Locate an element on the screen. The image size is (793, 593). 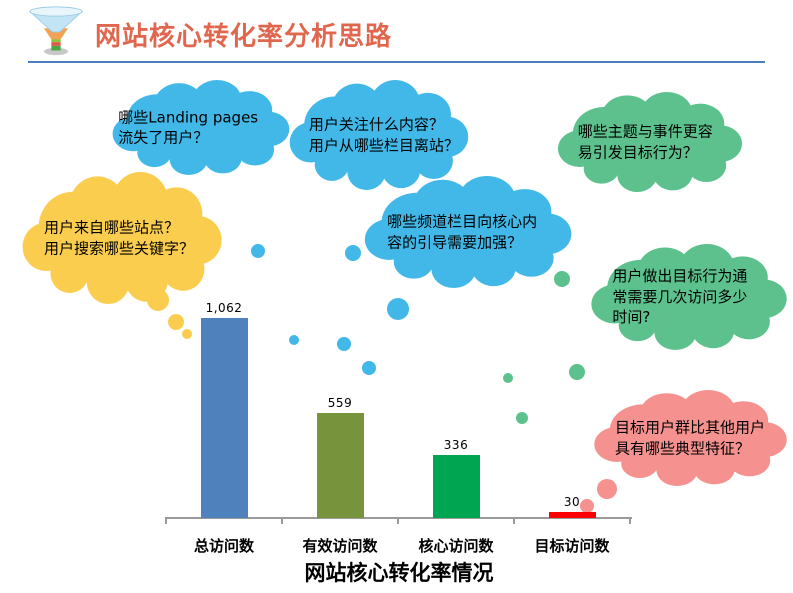
thought-cloud-traffic-sources: 用户来自哪些站点？ 用户搜索哪些关键字？ is located at coordinates (121, 238).